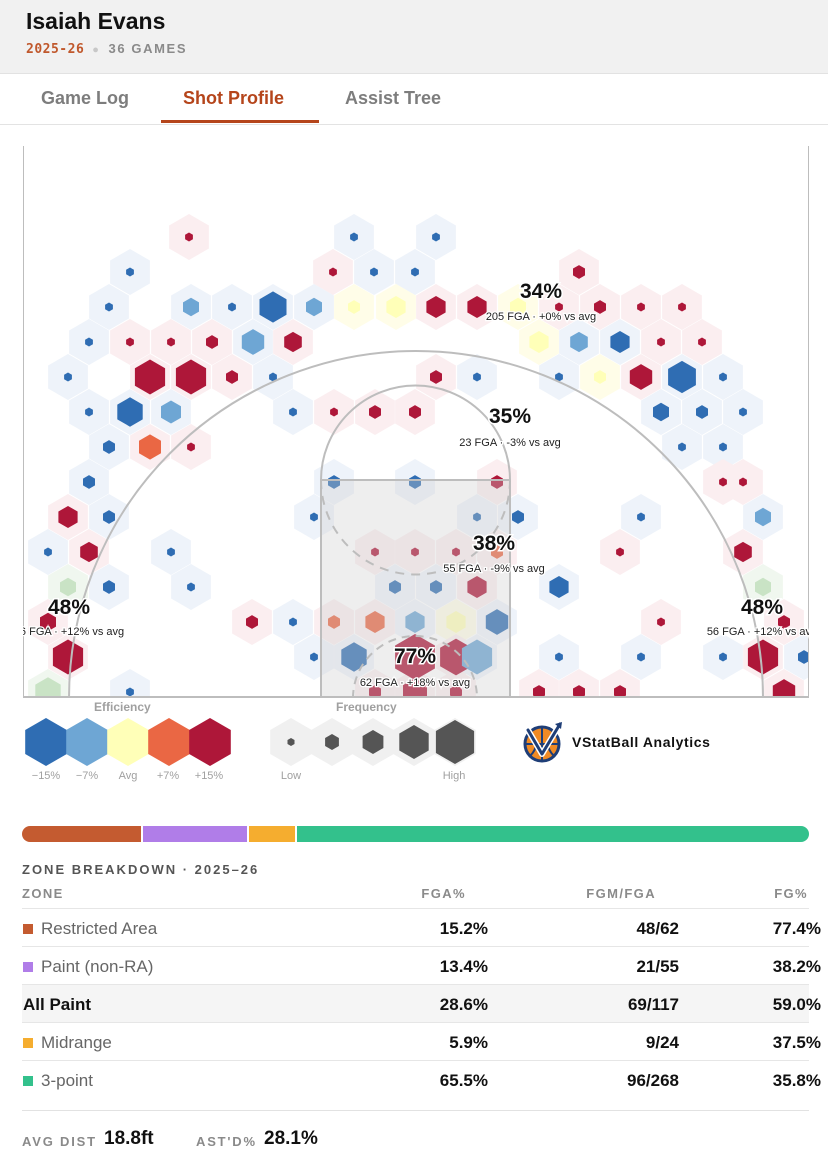 The width and height of the screenshot is (828, 1165). Describe the element at coordinates (415, 432) in the screenshot. I see `free-throw-circle-top` at that location.